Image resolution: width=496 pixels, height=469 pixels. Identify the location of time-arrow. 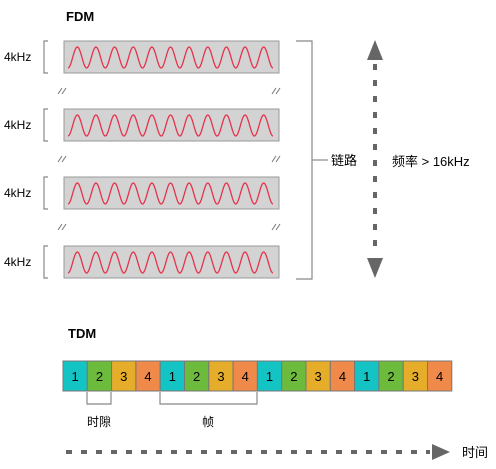
(258, 452).